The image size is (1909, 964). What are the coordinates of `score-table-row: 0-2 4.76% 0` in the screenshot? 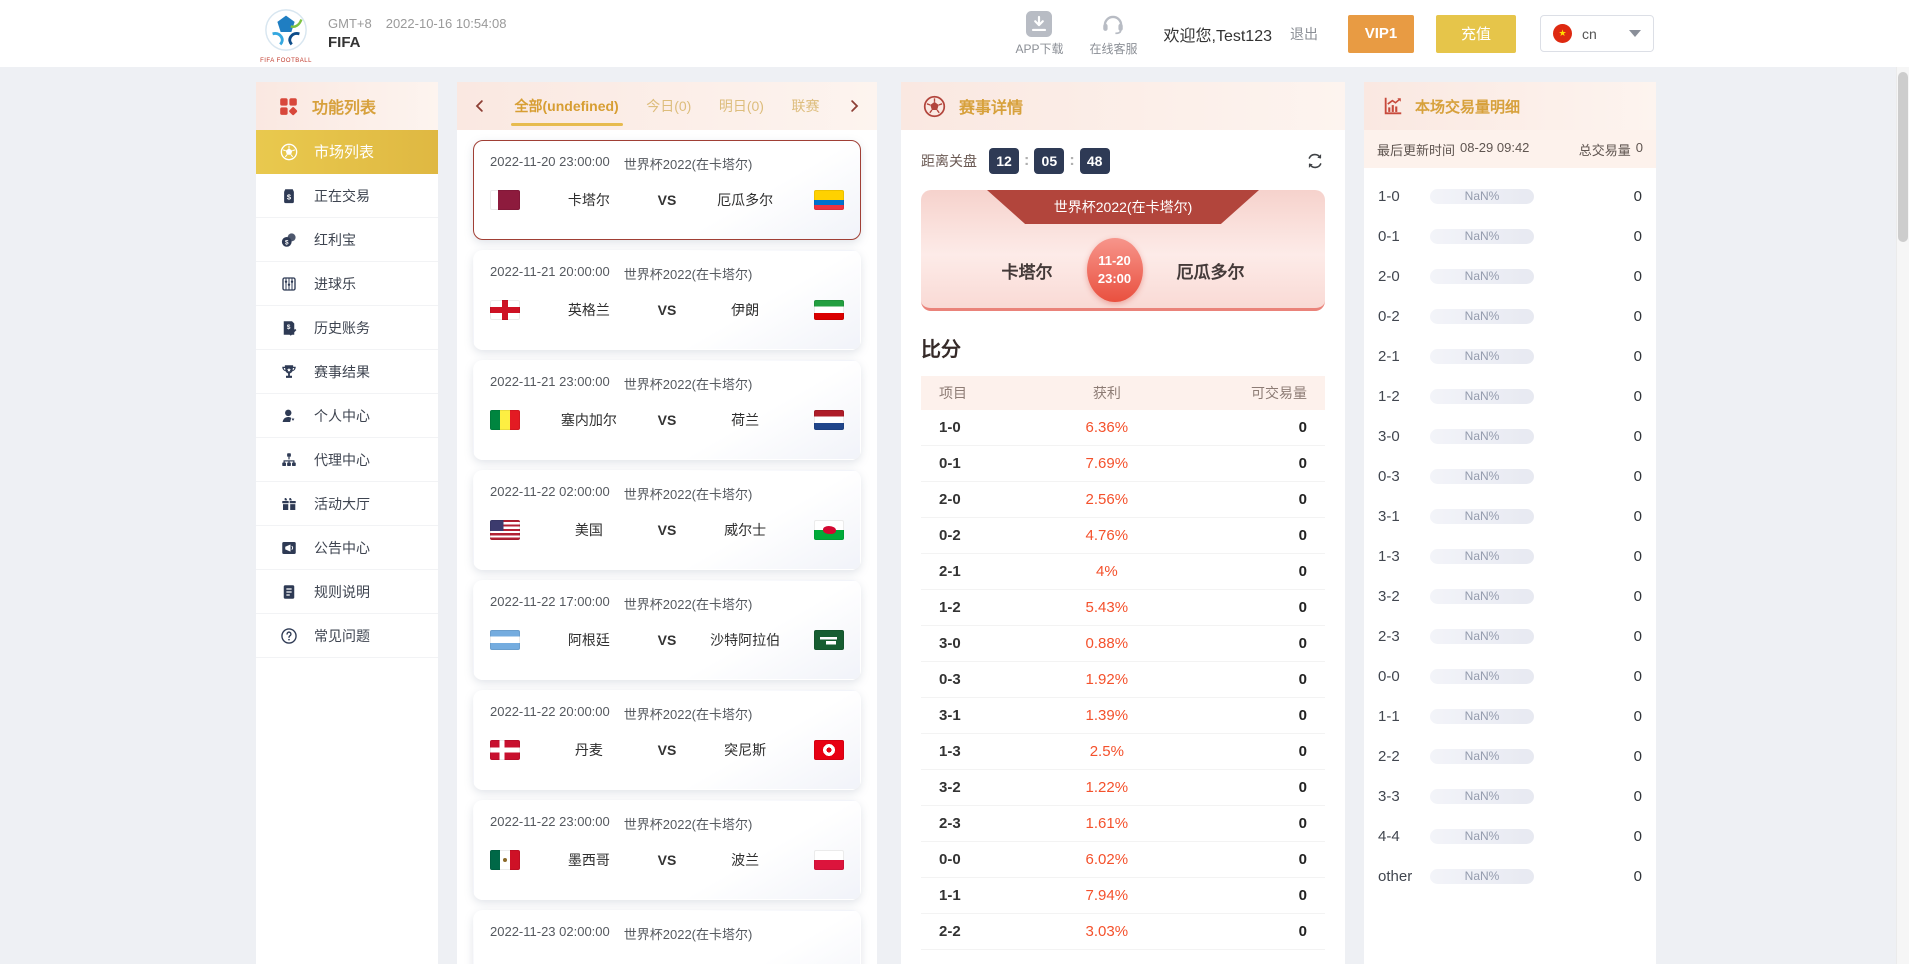 It's located at (1123, 536).